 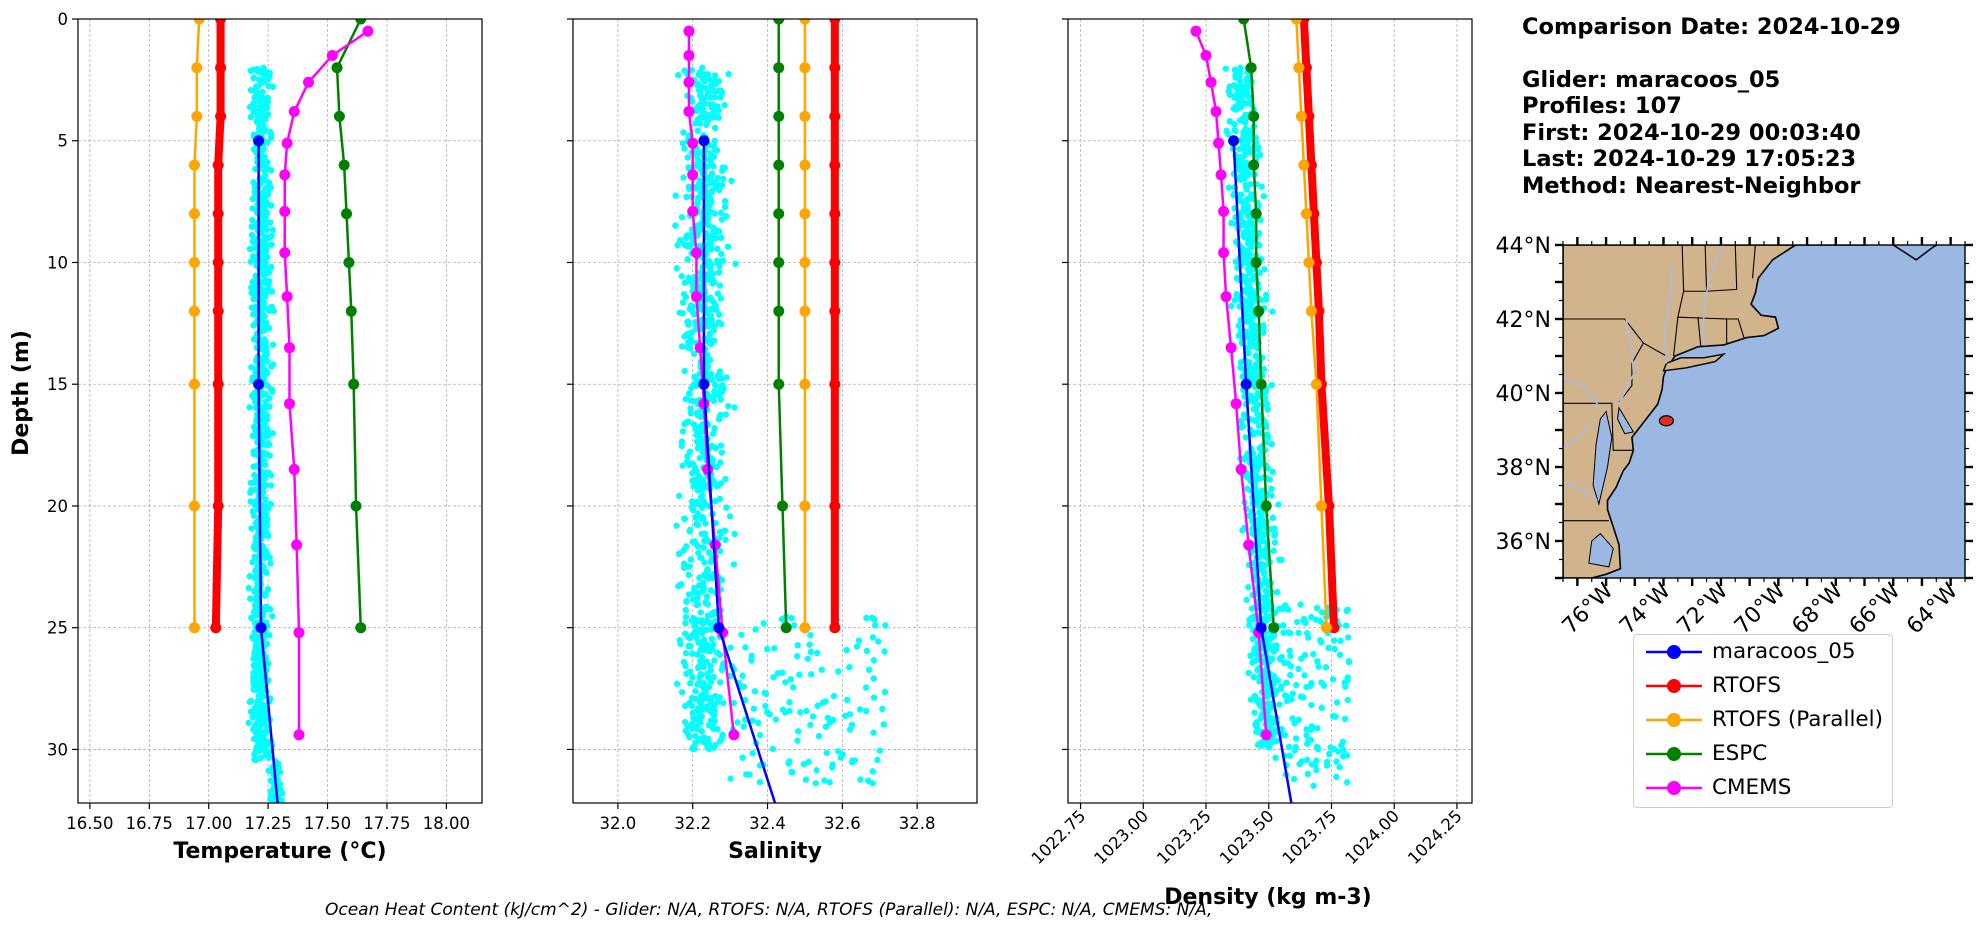 I want to click on legend-label: maracoos_05, so click(x=1784, y=651).